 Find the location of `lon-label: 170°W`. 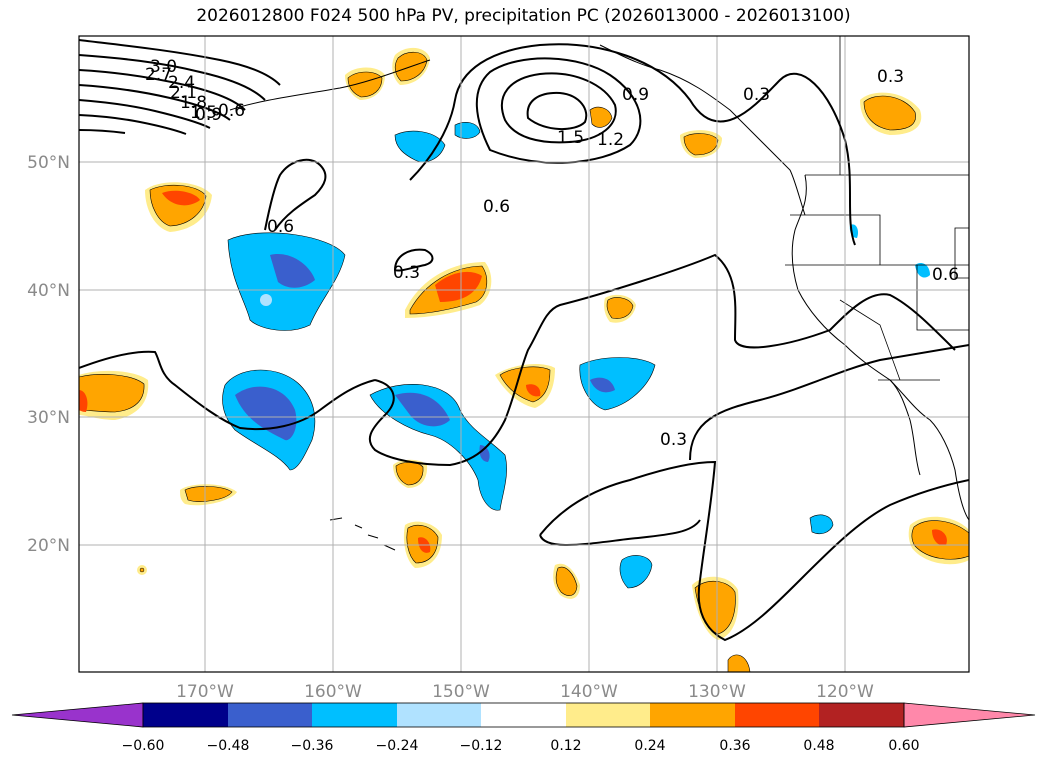

lon-label: 170°W is located at coordinates (205, 692).